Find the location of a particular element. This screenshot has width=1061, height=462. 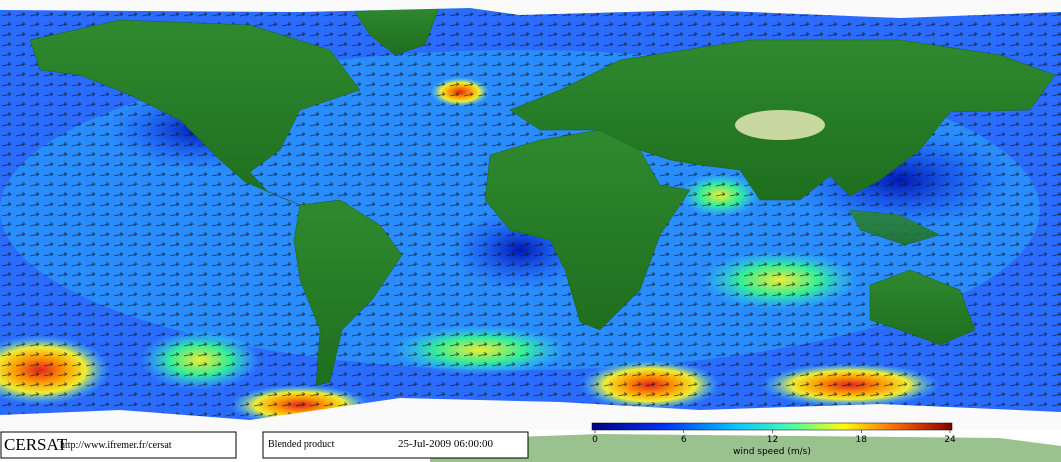

colorbar-label: wind speed (m/s) is located at coordinates (772, 452).